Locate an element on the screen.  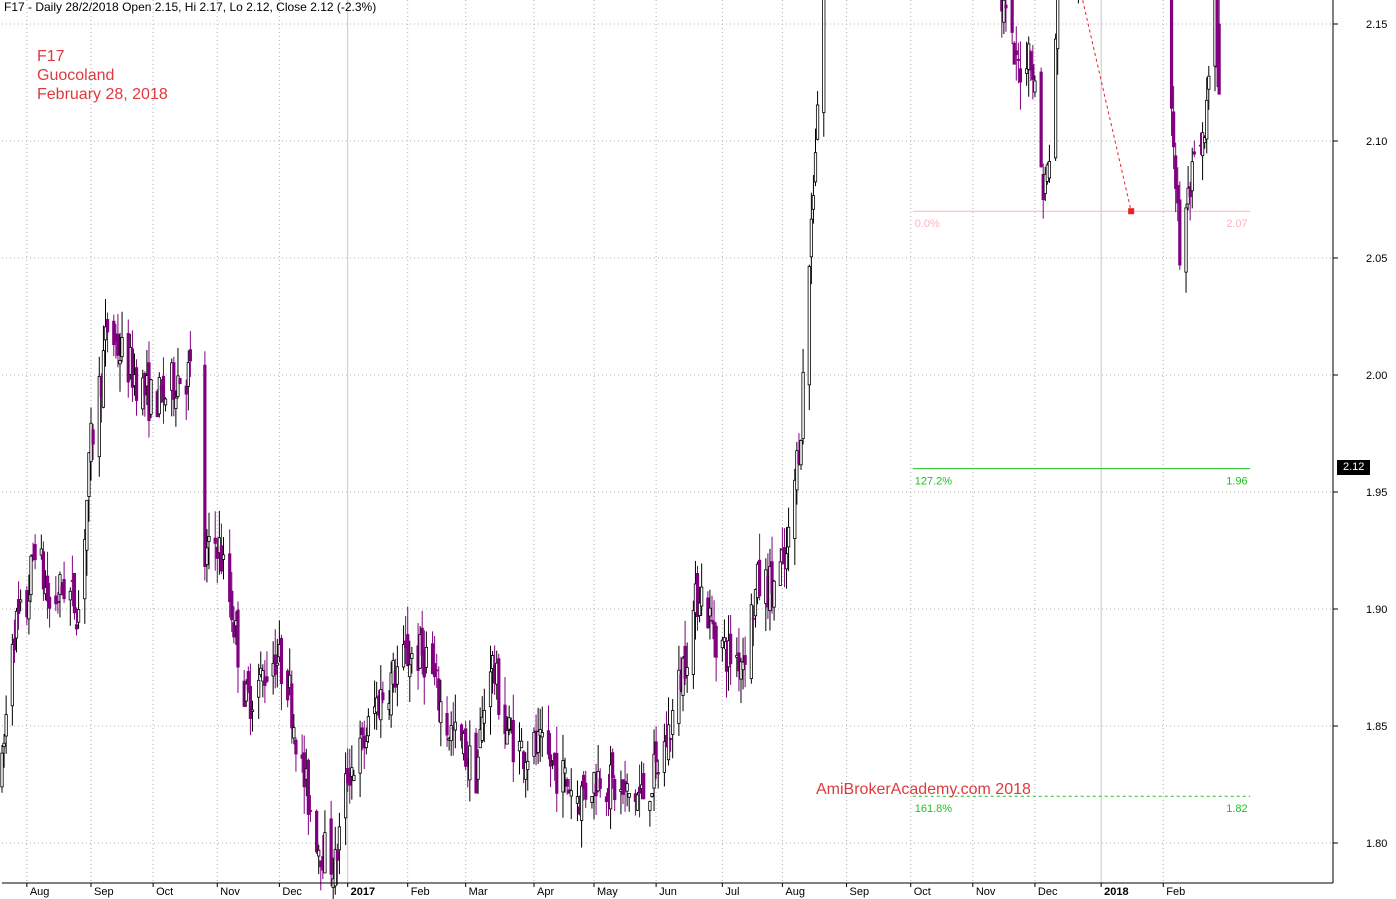
company-label: Guocoland is located at coordinates (76, 75).